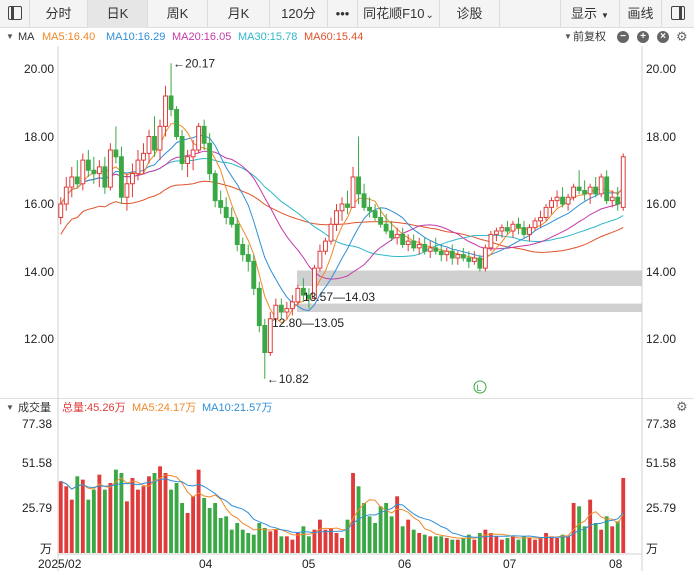 This screenshot has height=571, width=694. What do you see at coordinates (118, 14) in the screenshot?
I see `tab-daily-k: 日K` at bounding box center [118, 14].